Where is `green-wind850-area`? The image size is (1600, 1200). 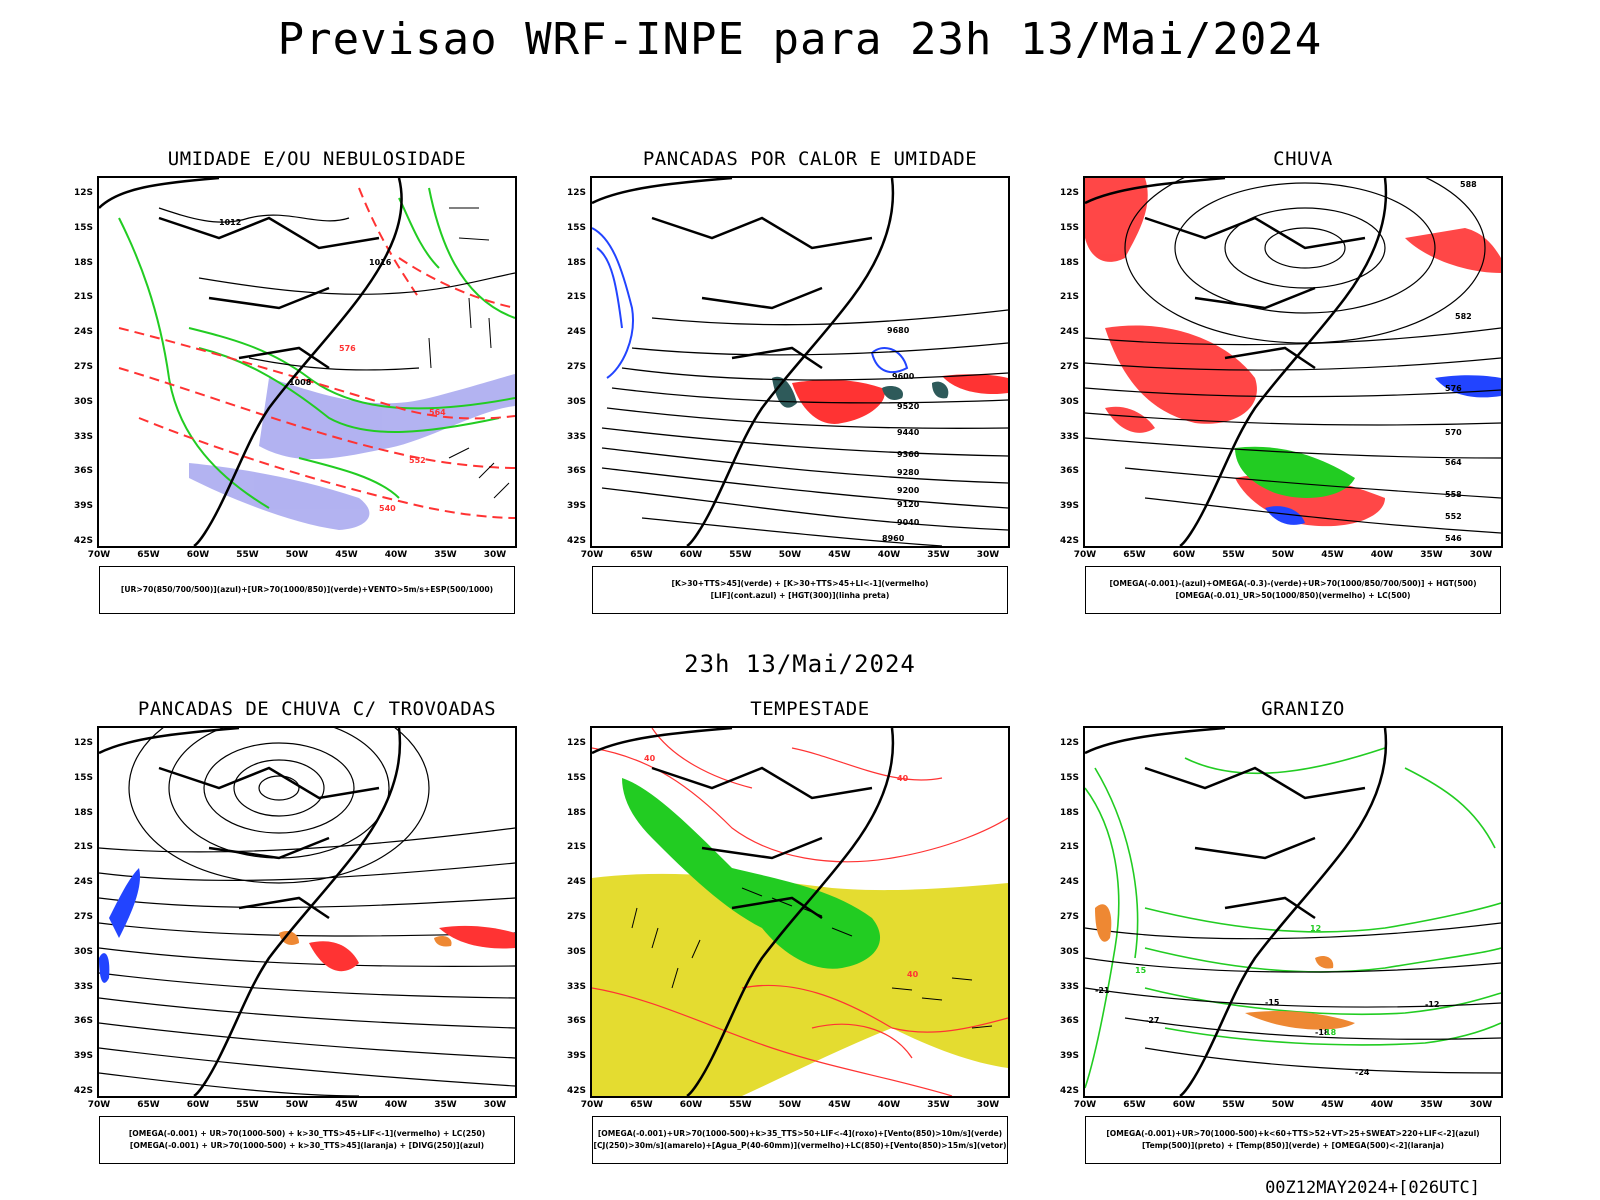 green-wind850-area is located at coordinates (751, 873).